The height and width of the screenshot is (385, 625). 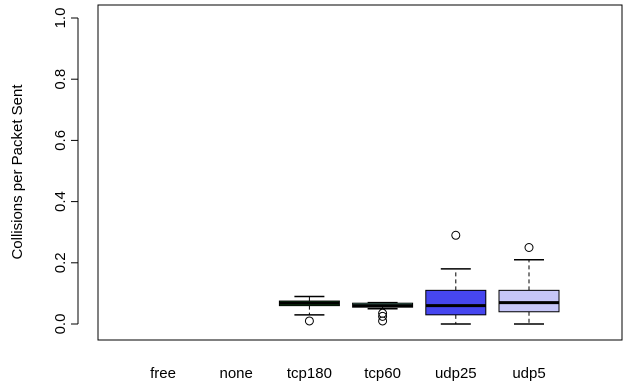 What do you see at coordinates (419, 278) in the screenshot?
I see `boxes` at bounding box center [419, 278].